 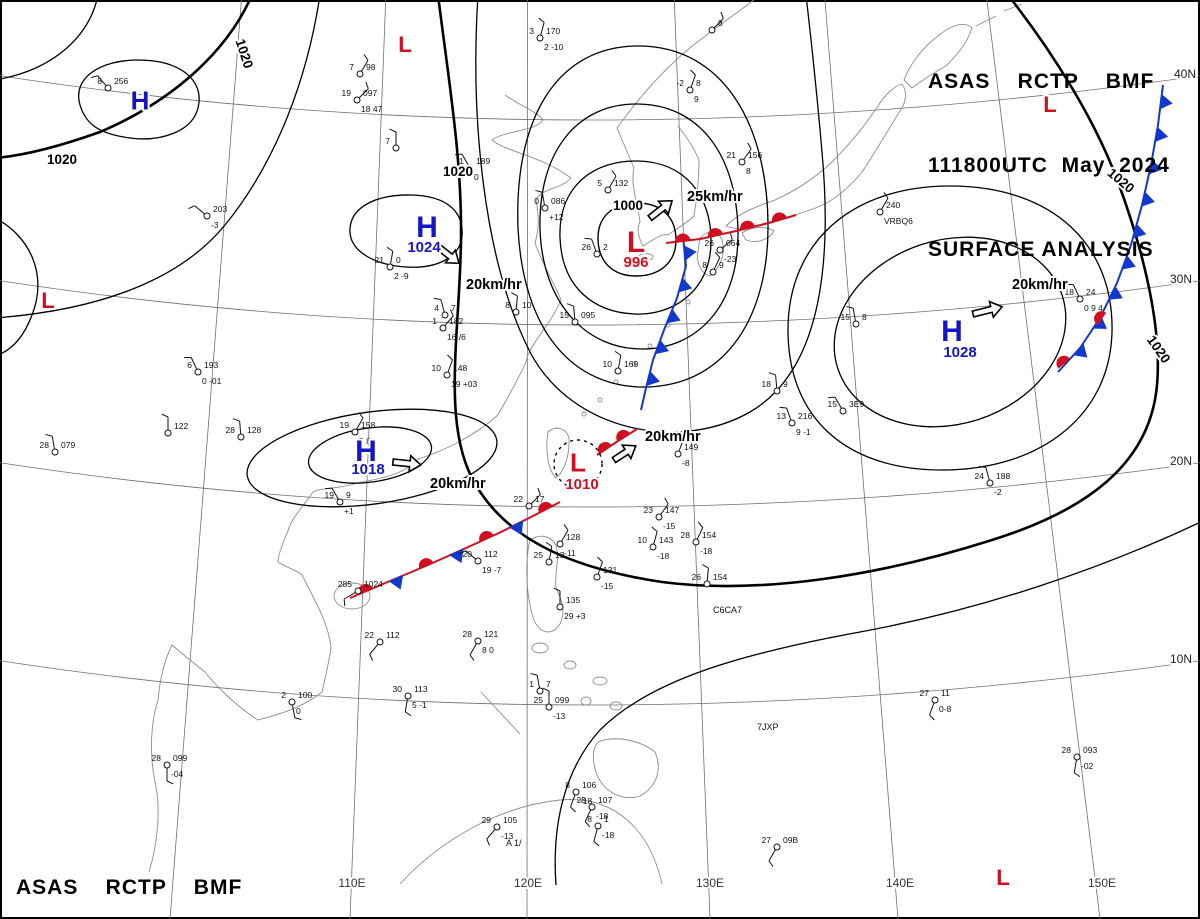 What do you see at coordinates (1084, 298) in the screenshot?
I see `station-plot: 18 24 0 9 4` at bounding box center [1084, 298].